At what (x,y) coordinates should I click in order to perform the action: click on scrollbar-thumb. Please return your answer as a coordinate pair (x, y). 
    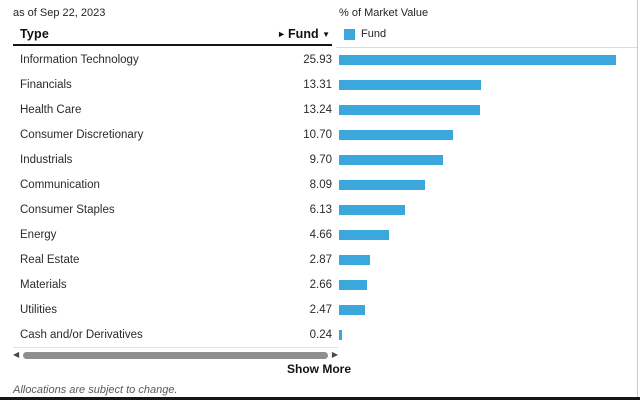
    Looking at the image, I should click on (175, 355).